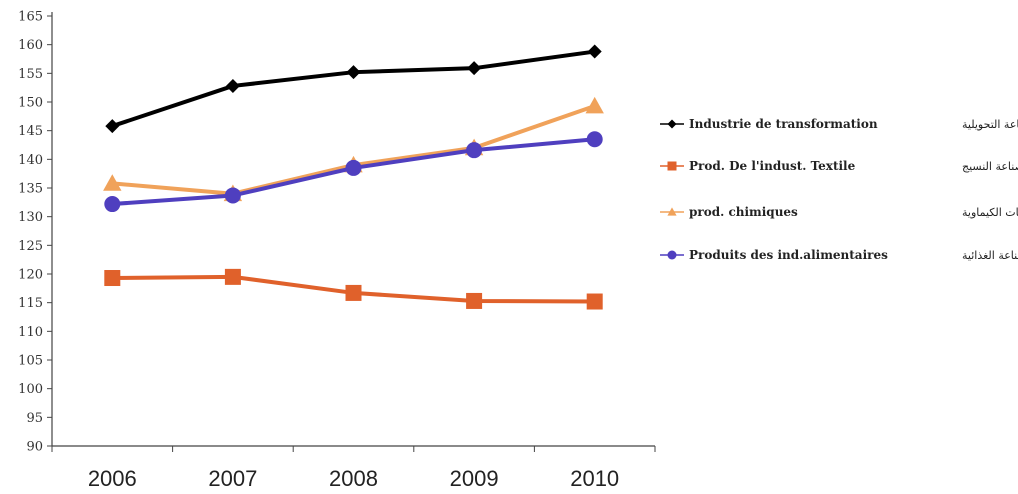  Describe the element at coordinates (30, 332) in the screenshot. I see `y-tick-label: 110` at that location.